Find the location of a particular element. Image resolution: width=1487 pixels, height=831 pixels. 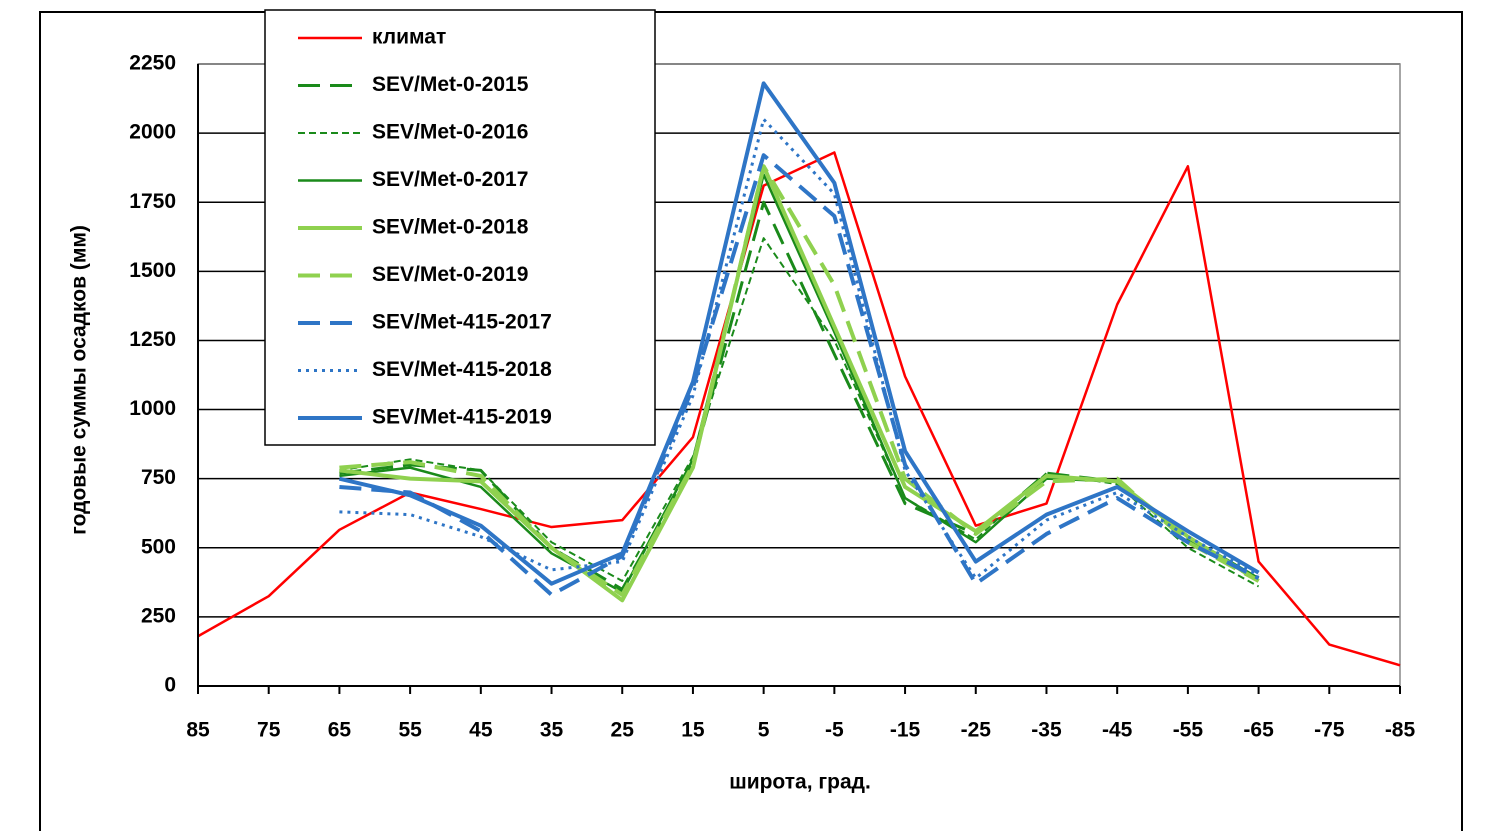

x-tick-label: -35 is located at coordinates (1046, 730).